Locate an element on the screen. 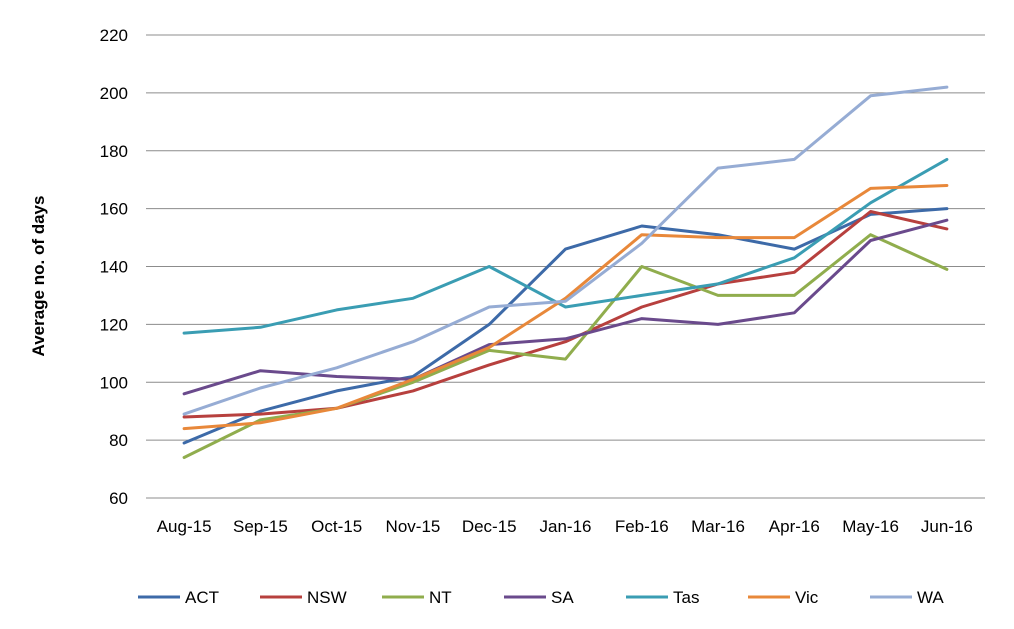 The height and width of the screenshot is (629, 1014). x-tick-label: Jan-16 is located at coordinates (566, 526).